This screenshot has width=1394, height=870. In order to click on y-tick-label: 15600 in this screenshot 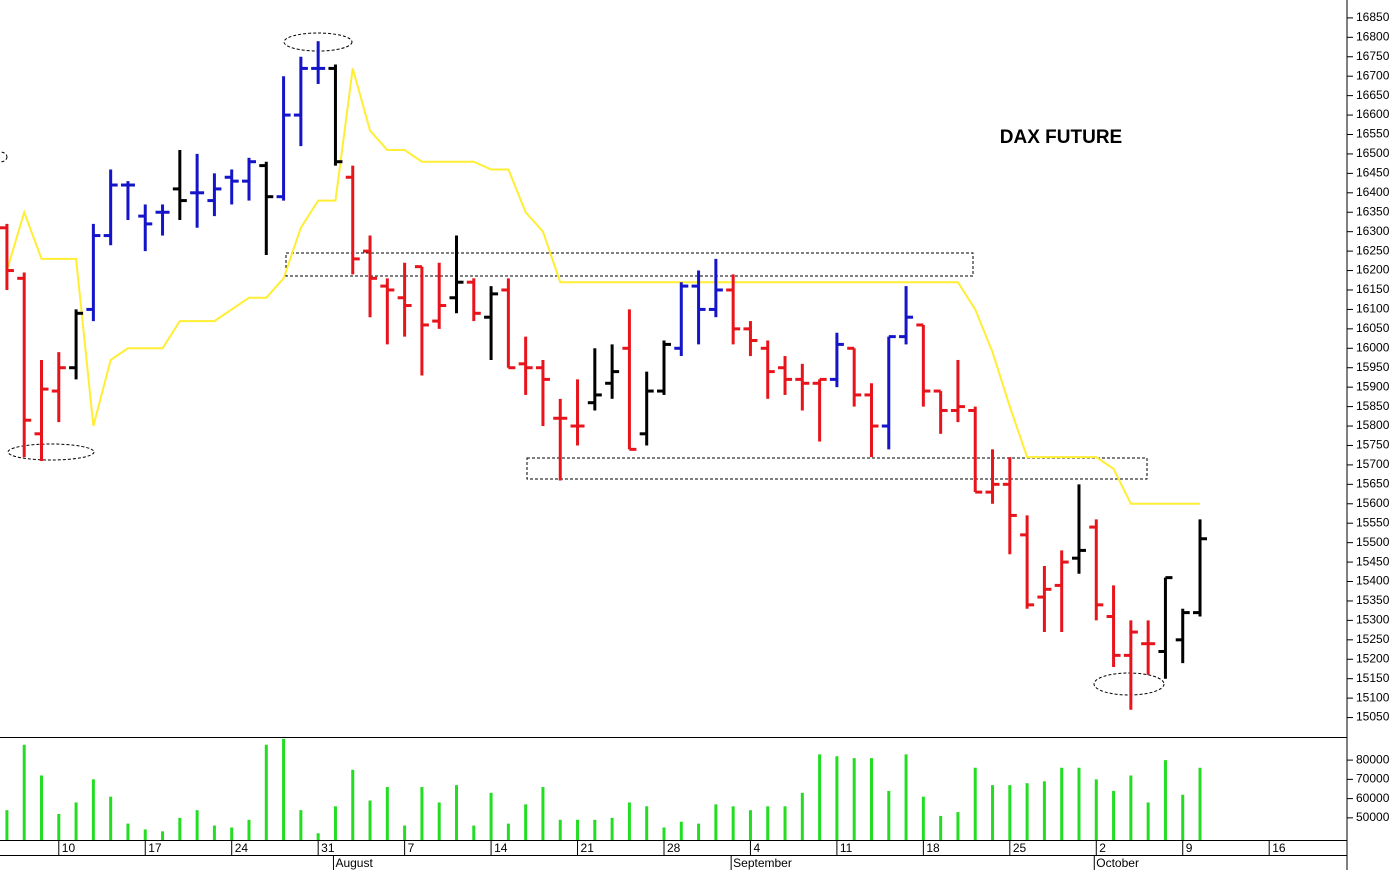, I will do `click(1373, 503)`.